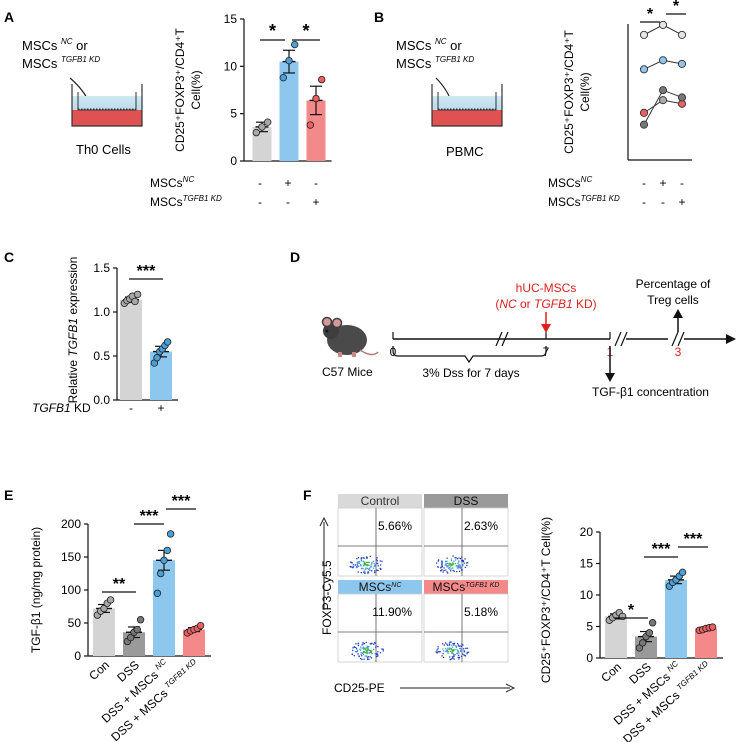 The width and height of the screenshot is (744, 742). I want to click on panel-letter-e: E, so click(8, 495).